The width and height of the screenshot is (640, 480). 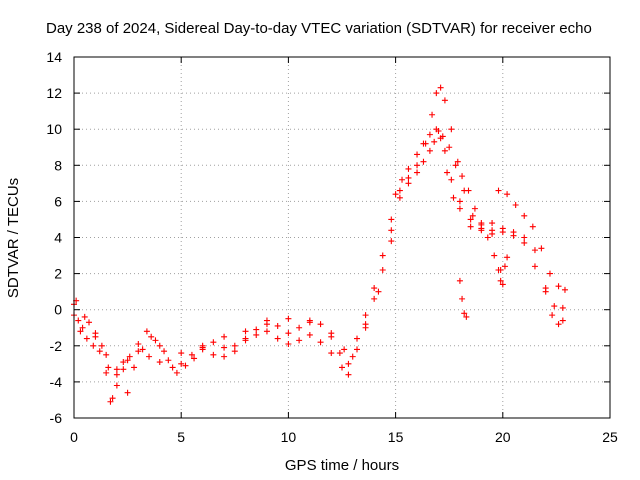 I want to click on x-tick-label: 5, so click(x=181, y=437).